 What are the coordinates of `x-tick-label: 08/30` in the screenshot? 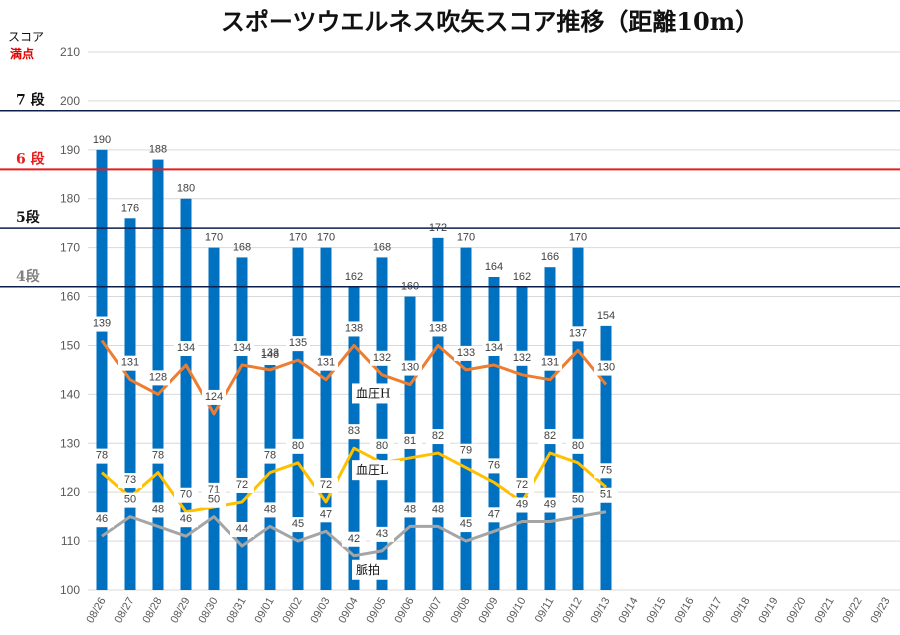 It's located at (208, 611).